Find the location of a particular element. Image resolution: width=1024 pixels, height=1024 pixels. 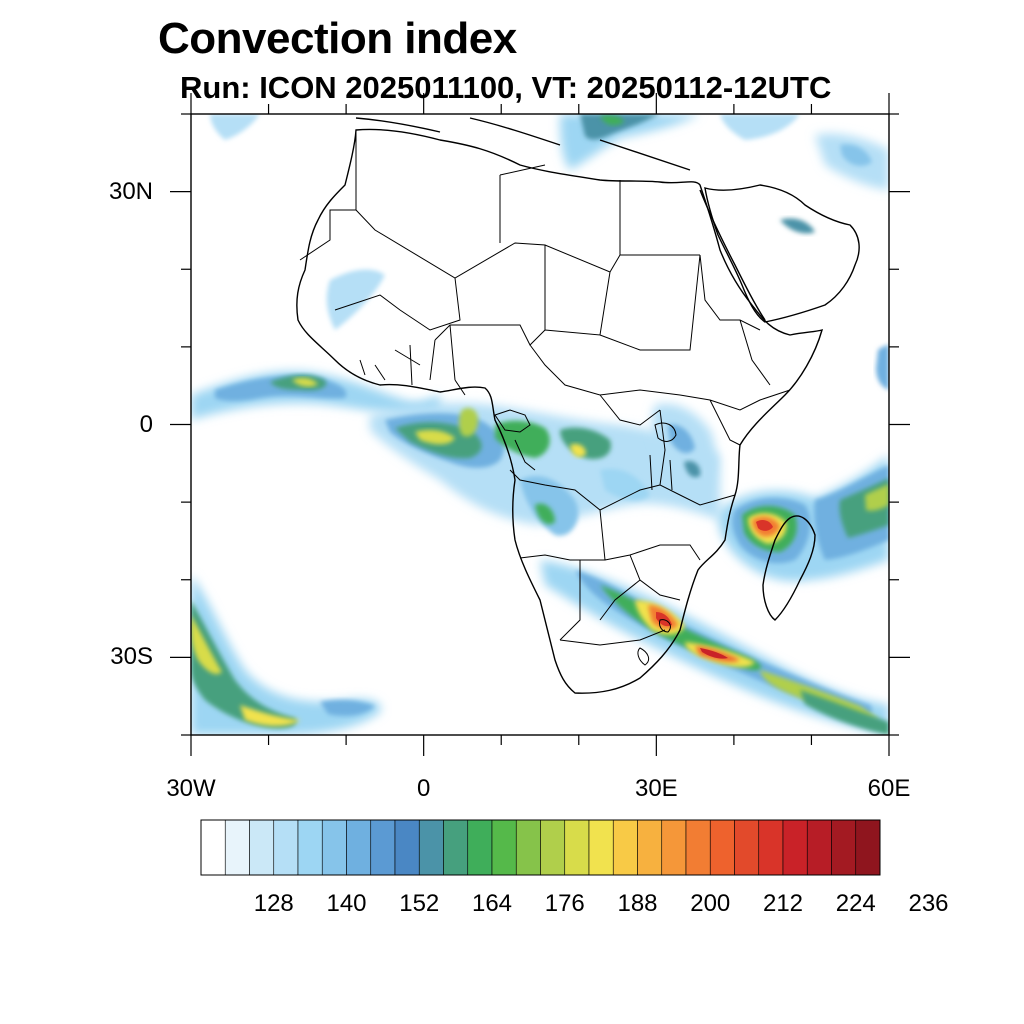

med-north-coast is located at coordinates (523, 144).